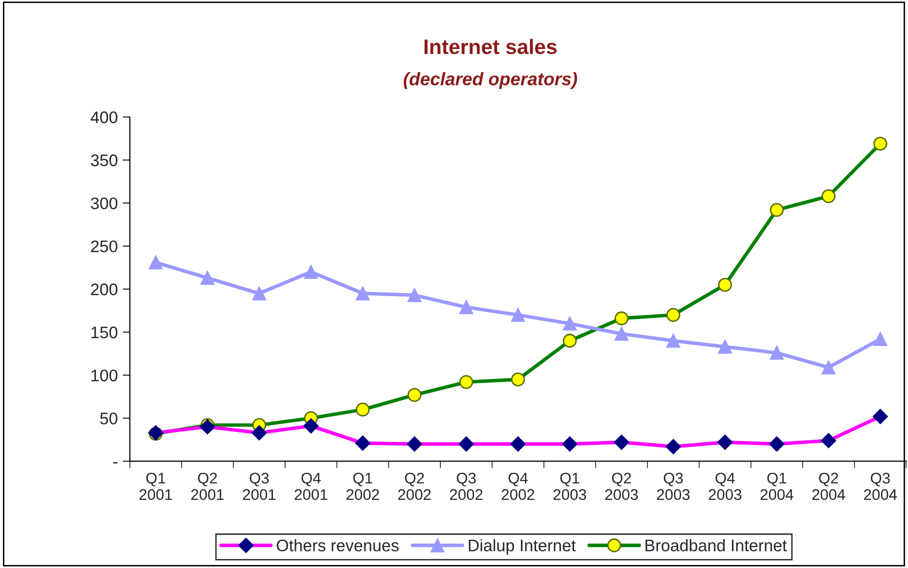  I want to click on y-tick-label: 300, so click(104, 203).